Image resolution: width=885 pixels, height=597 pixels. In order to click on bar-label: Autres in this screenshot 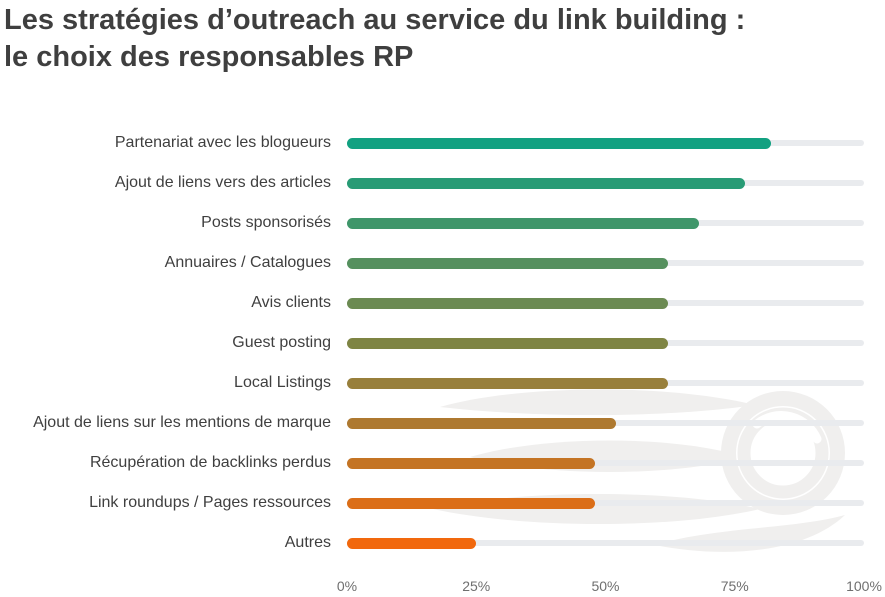, I will do `click(307, 542)`.